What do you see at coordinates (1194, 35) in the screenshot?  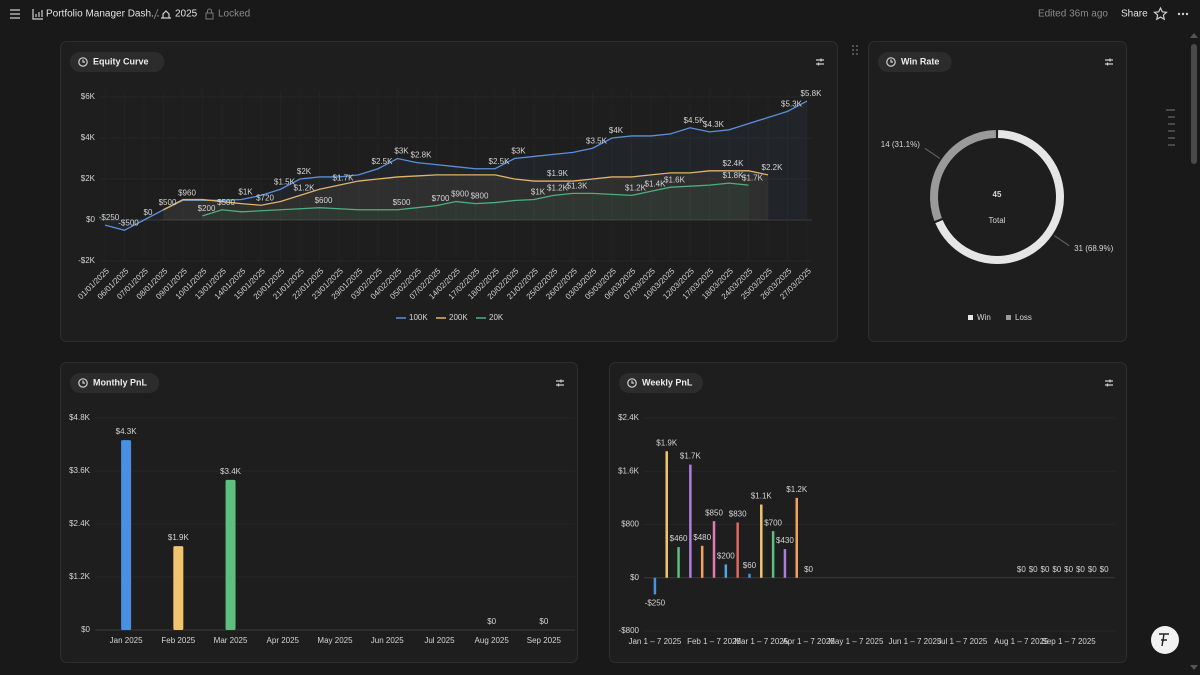 I see `scroll-up` at bounding box center [1194, 35].